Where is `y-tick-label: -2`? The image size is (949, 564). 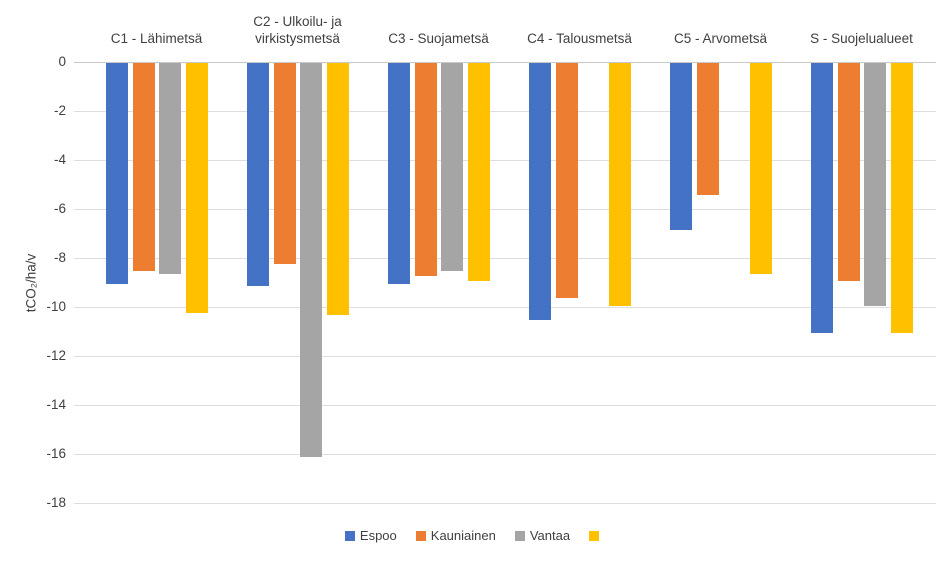 y-tick-label: -2 is located at coordinates (59, 110).